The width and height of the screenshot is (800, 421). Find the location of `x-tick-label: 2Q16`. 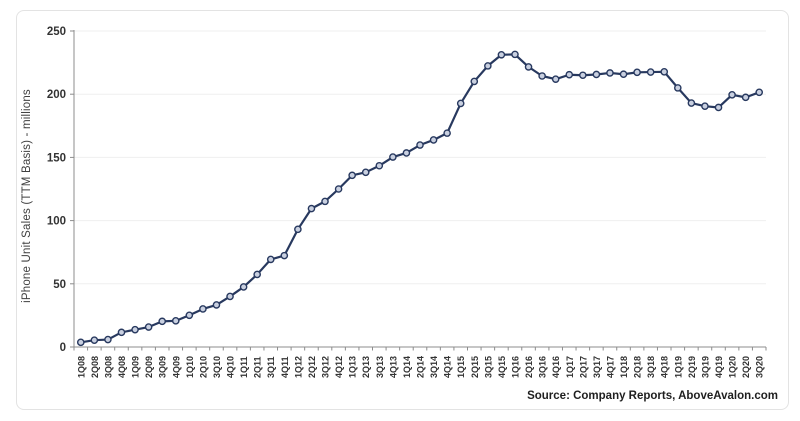

x-tick-label: 2Q16 is located at coordinates (529, 367).